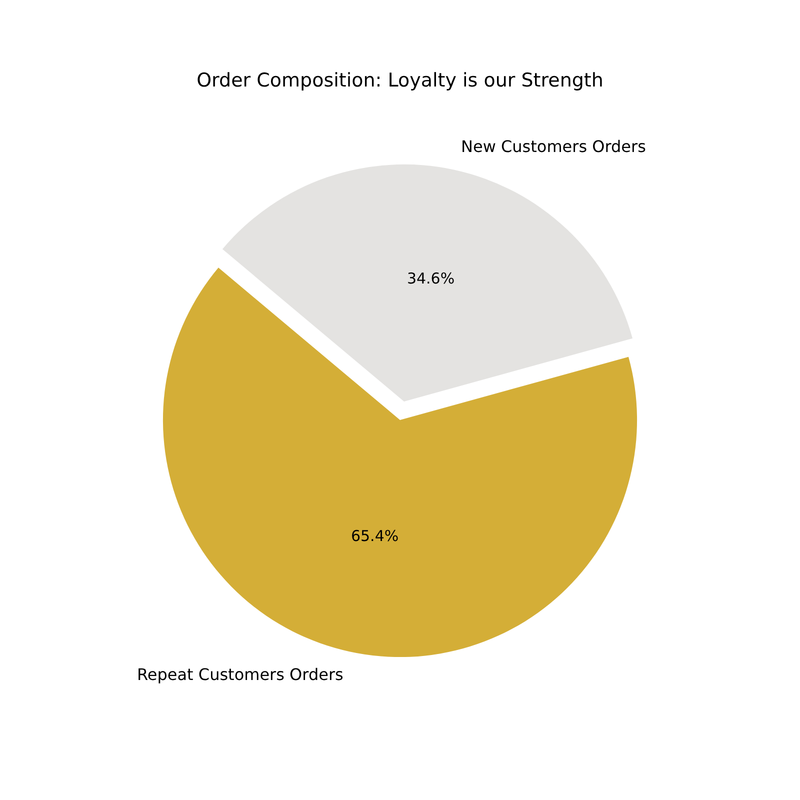 This screenshot has width=800, height=800. What do you see at coordinates (430, 279) in the screenshot?
I see `data-label: 34.6%` at bounding box center [430, 279].